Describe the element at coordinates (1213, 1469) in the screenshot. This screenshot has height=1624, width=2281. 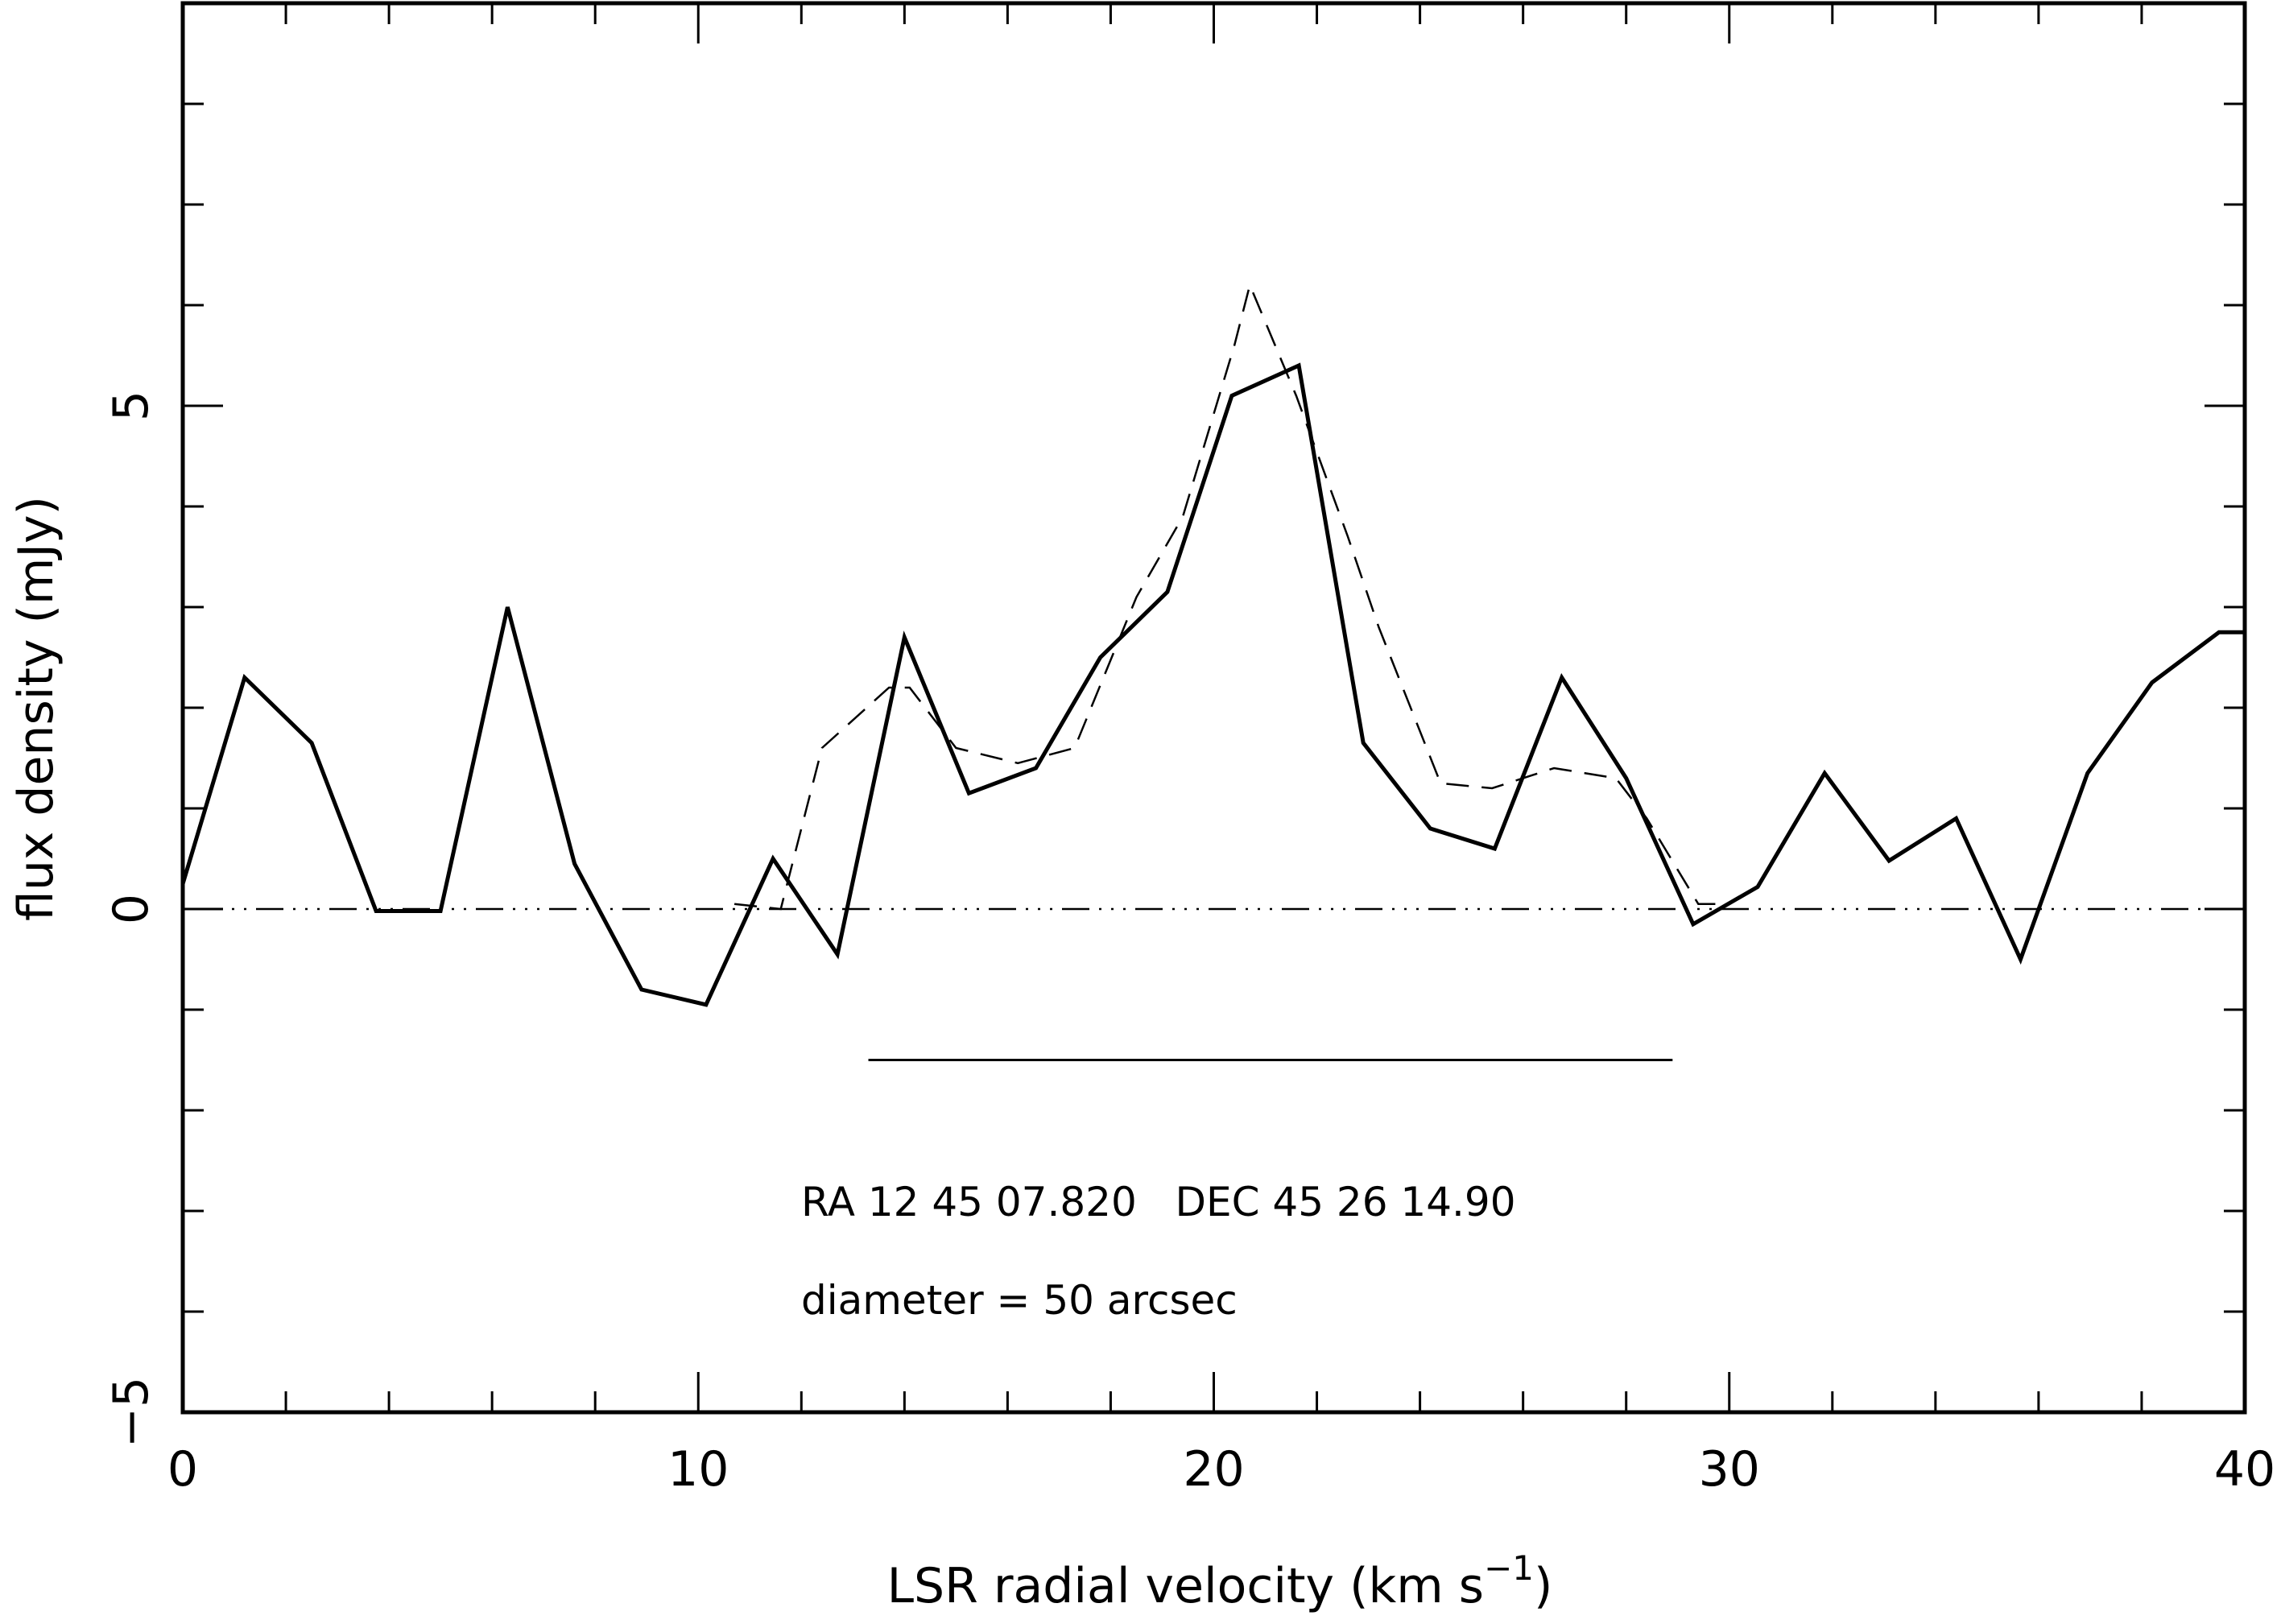
I see `x-tick-label: 20` at that location.